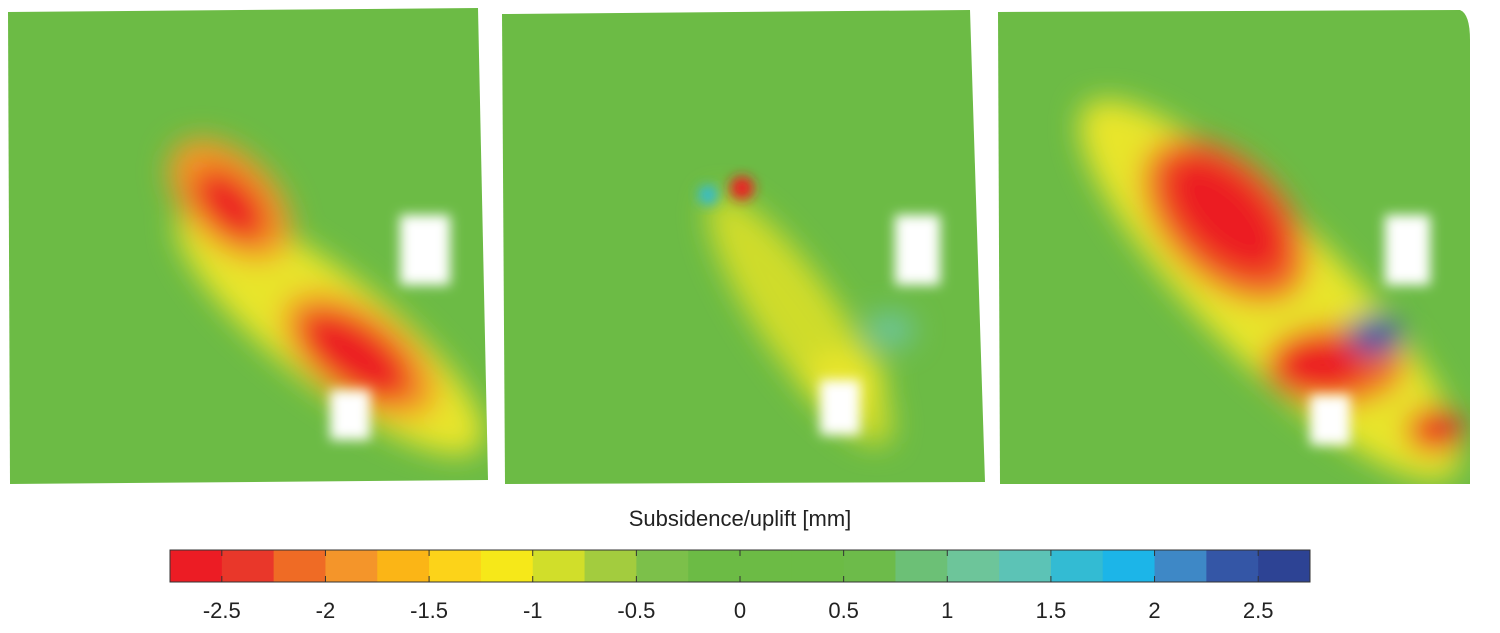  I want to click on x-tick-label: 1, so click(947, 610).